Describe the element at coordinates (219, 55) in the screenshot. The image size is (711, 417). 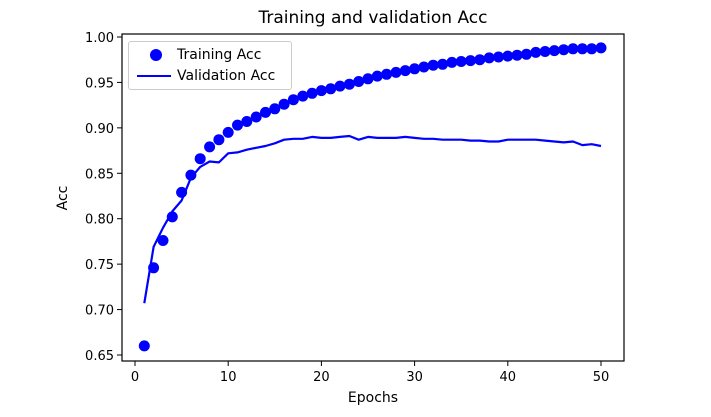
I see `legend-label: Training Acc` at that location.